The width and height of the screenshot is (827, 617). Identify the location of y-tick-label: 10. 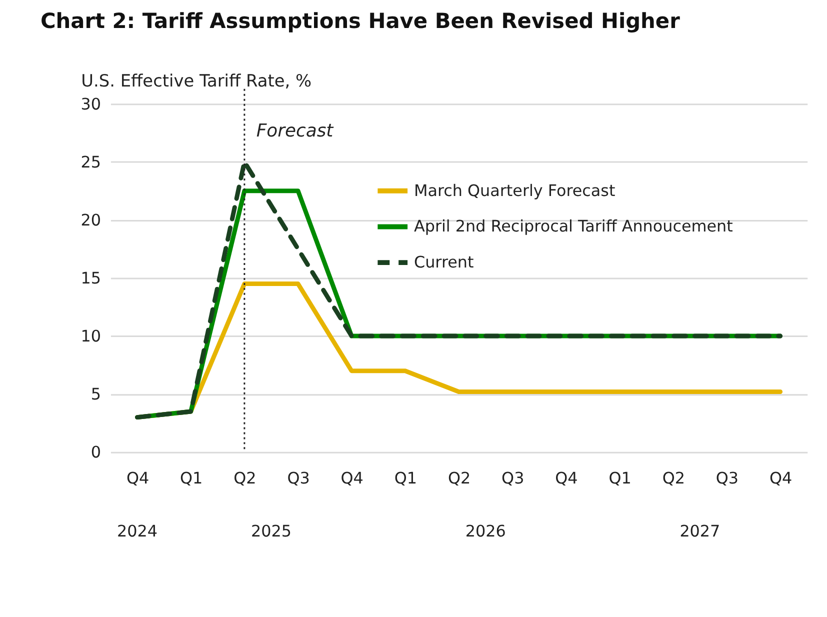
(91, 336).